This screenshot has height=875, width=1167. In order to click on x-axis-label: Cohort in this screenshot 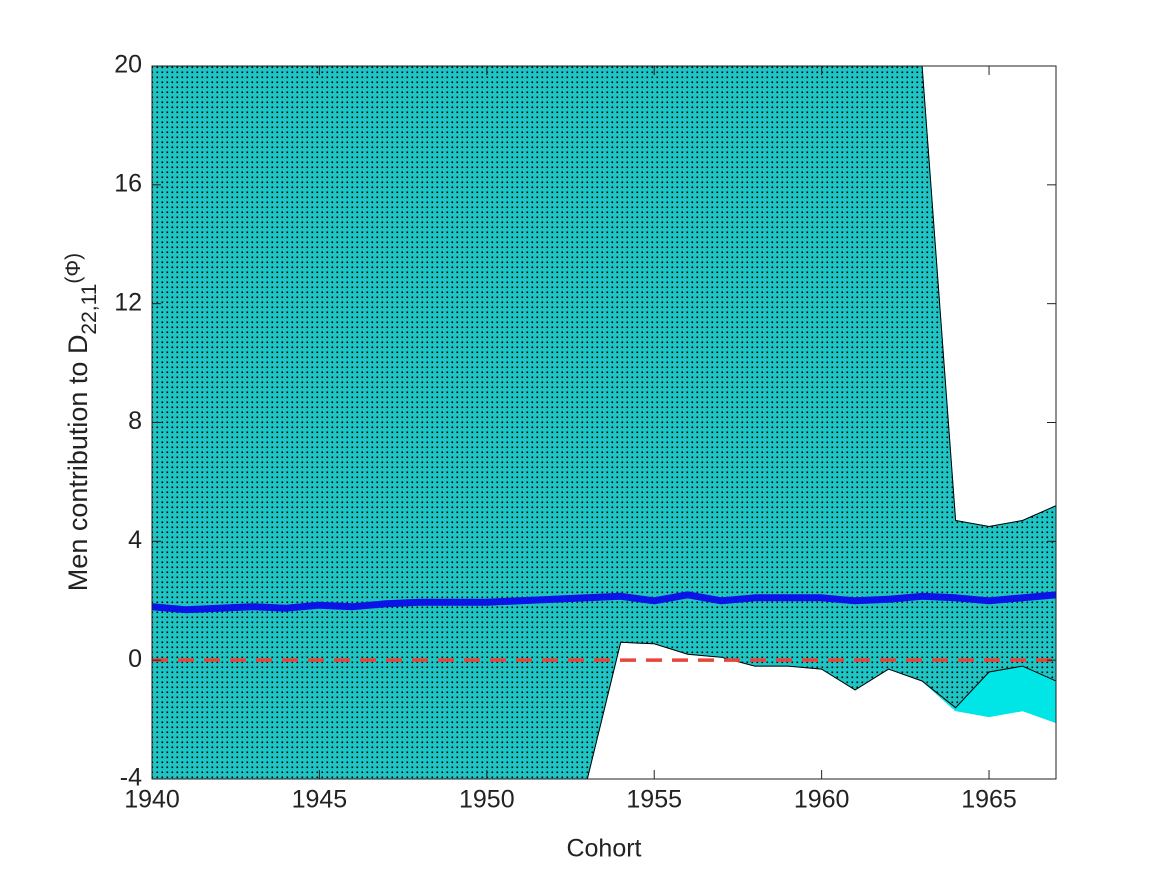, I will do `click(603, 849)`.